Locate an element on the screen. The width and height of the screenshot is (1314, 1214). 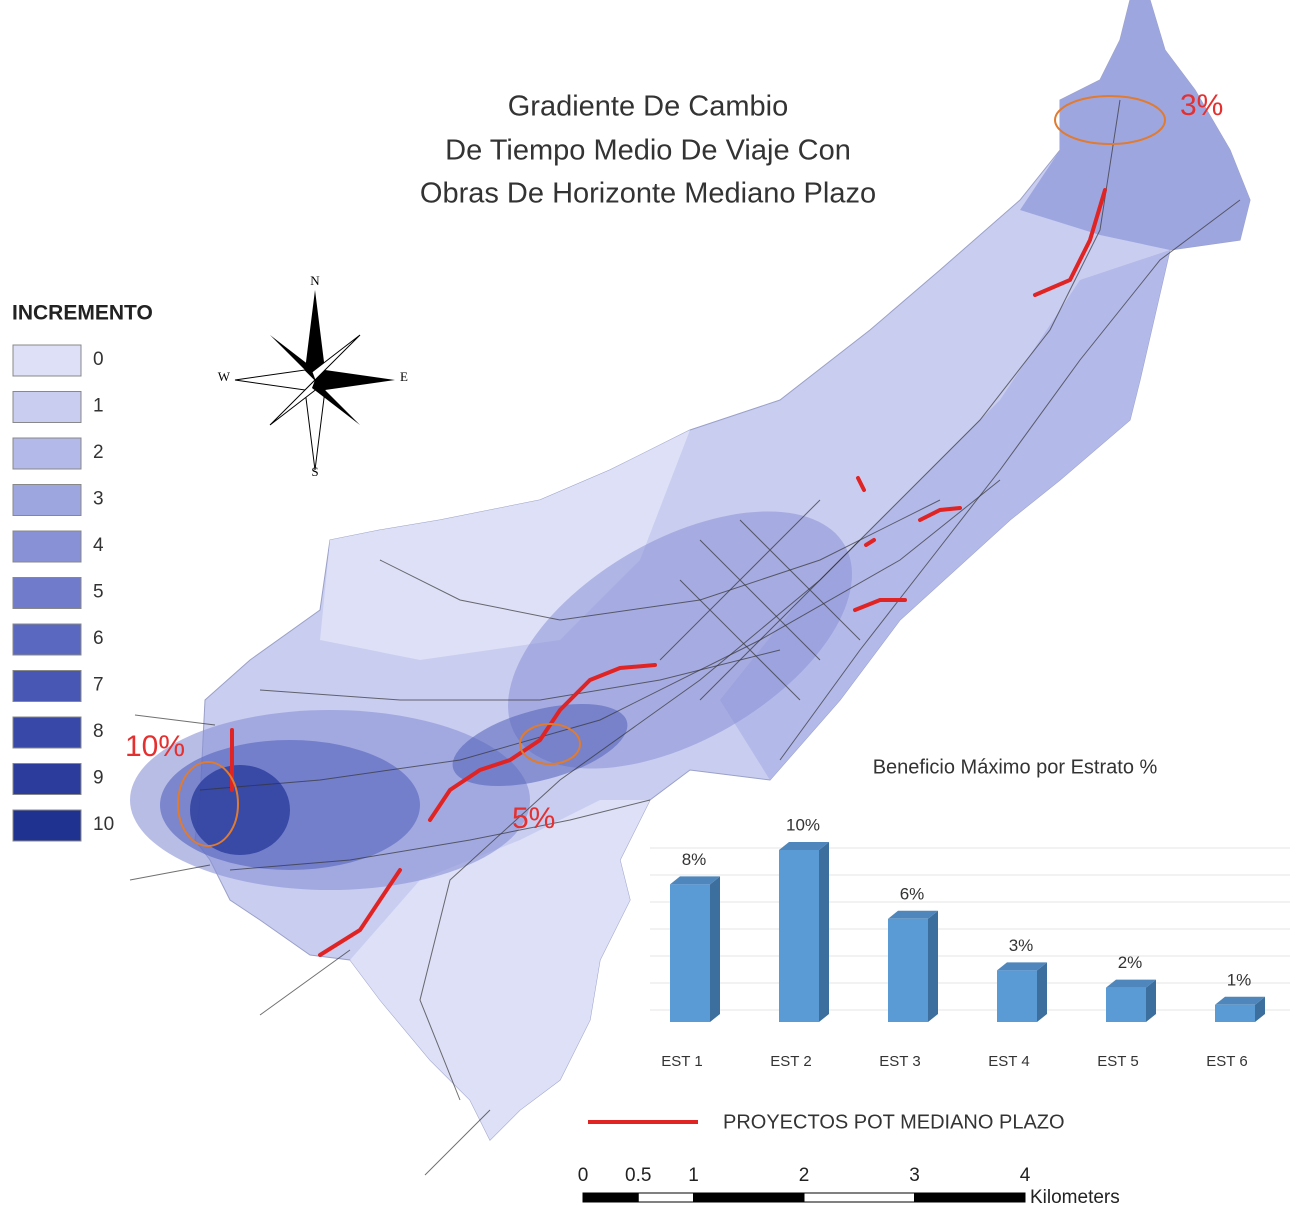
legend-title: INCREMENTO is located at coordinates (82, 313).